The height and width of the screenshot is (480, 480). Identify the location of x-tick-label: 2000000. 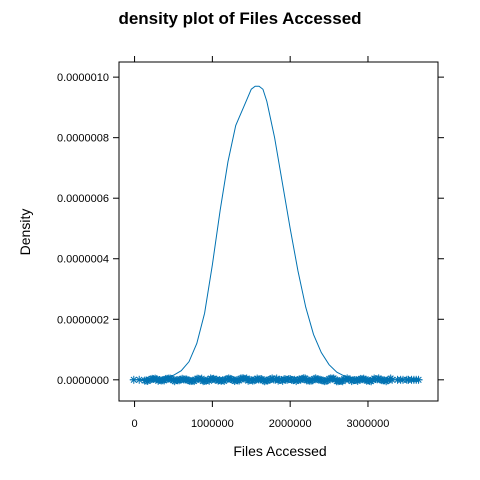
(290, 424).